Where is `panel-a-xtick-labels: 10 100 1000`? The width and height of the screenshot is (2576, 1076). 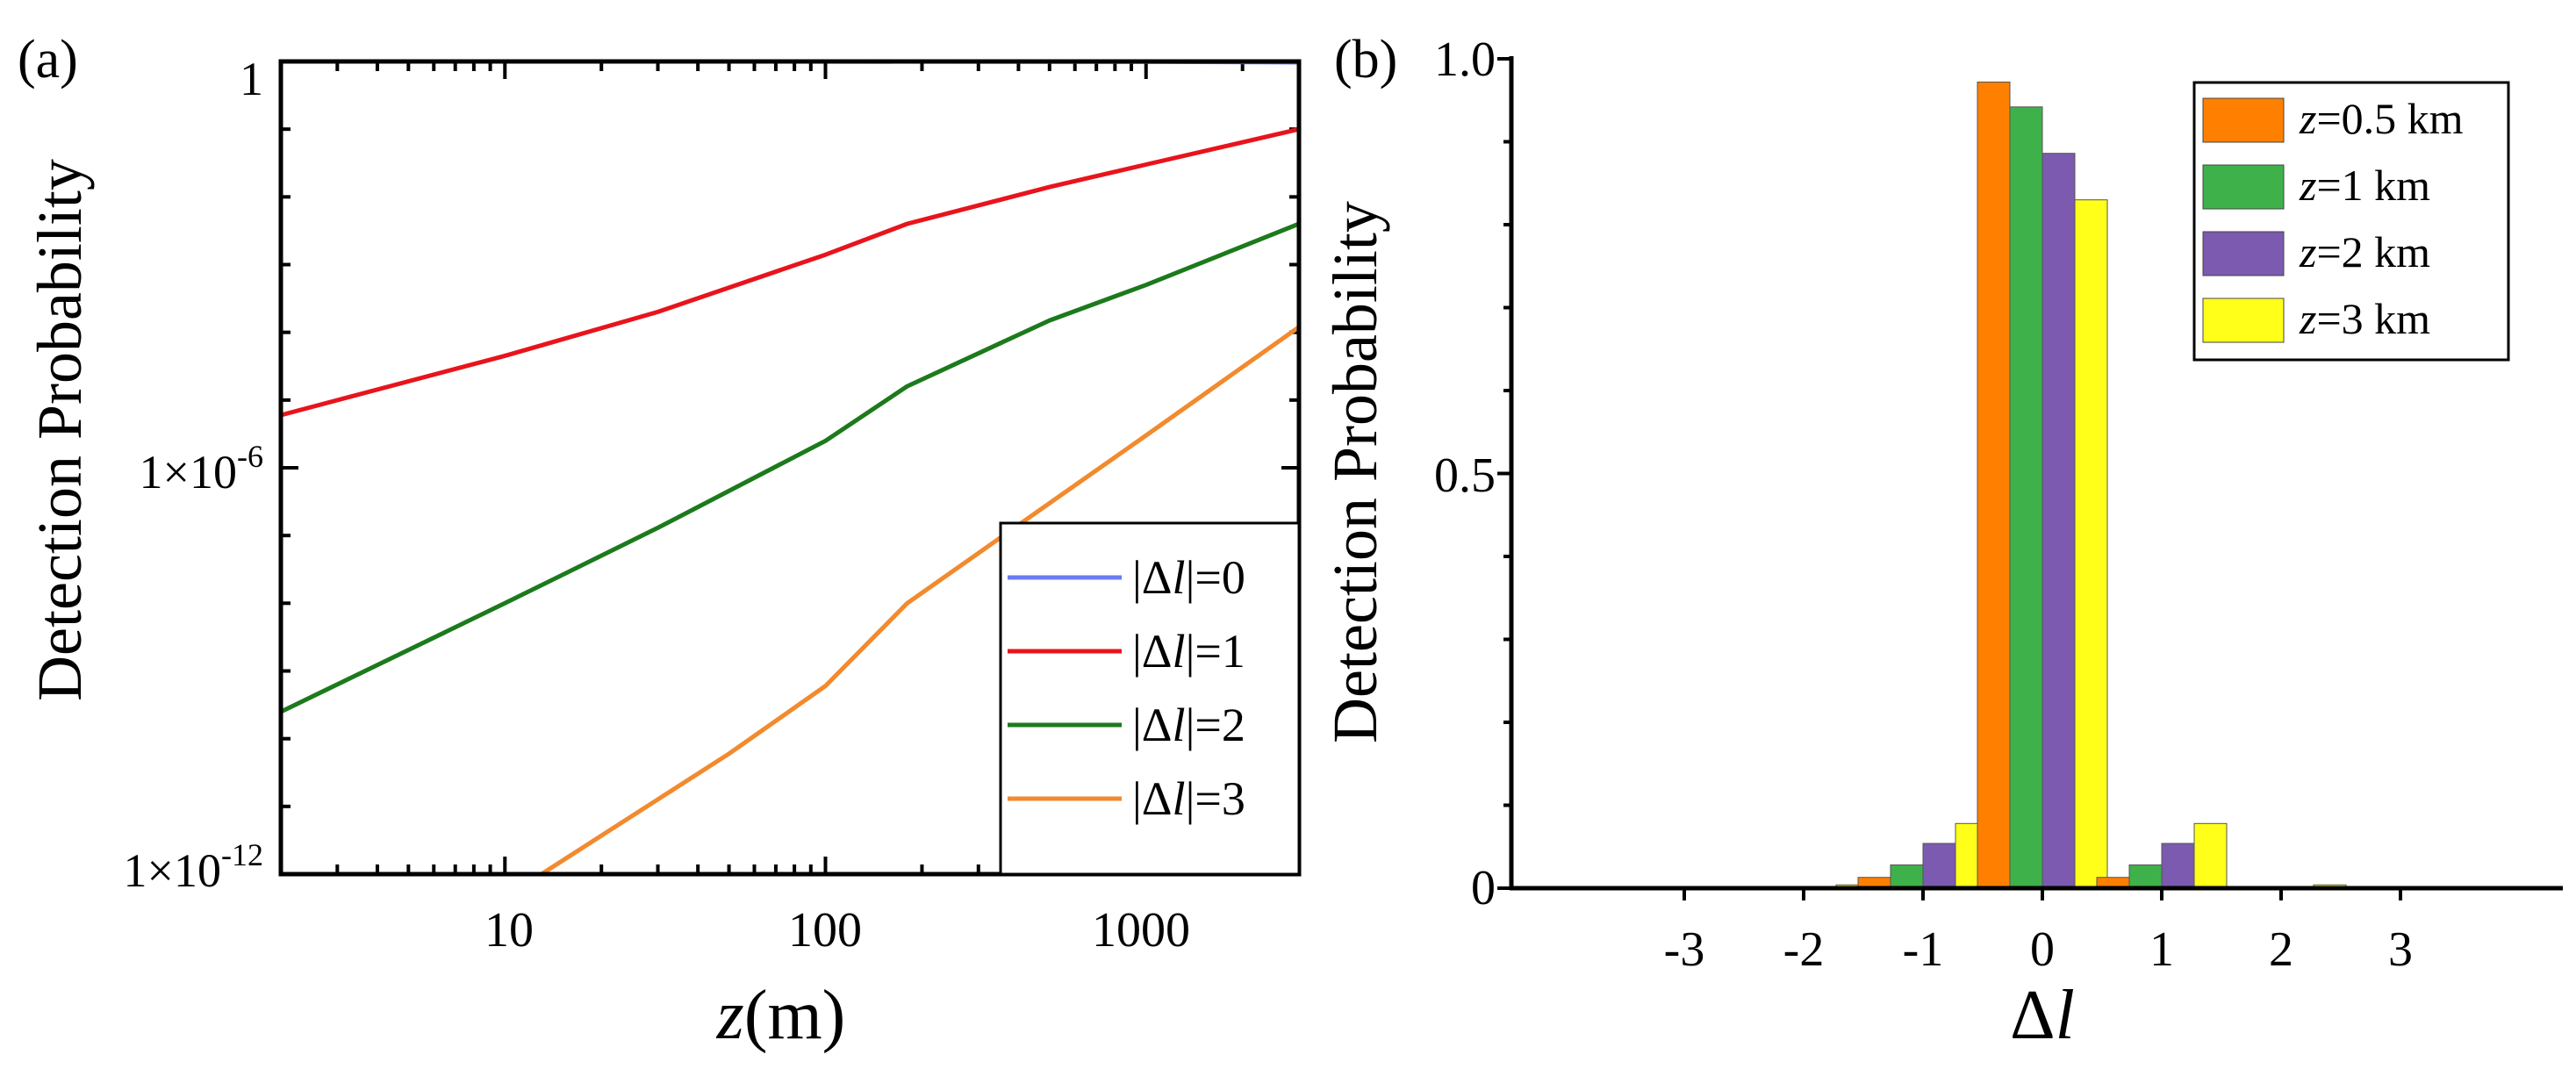 panel-a-xtick-labels: 10 100 1000 is located at coordinates (837, 931).